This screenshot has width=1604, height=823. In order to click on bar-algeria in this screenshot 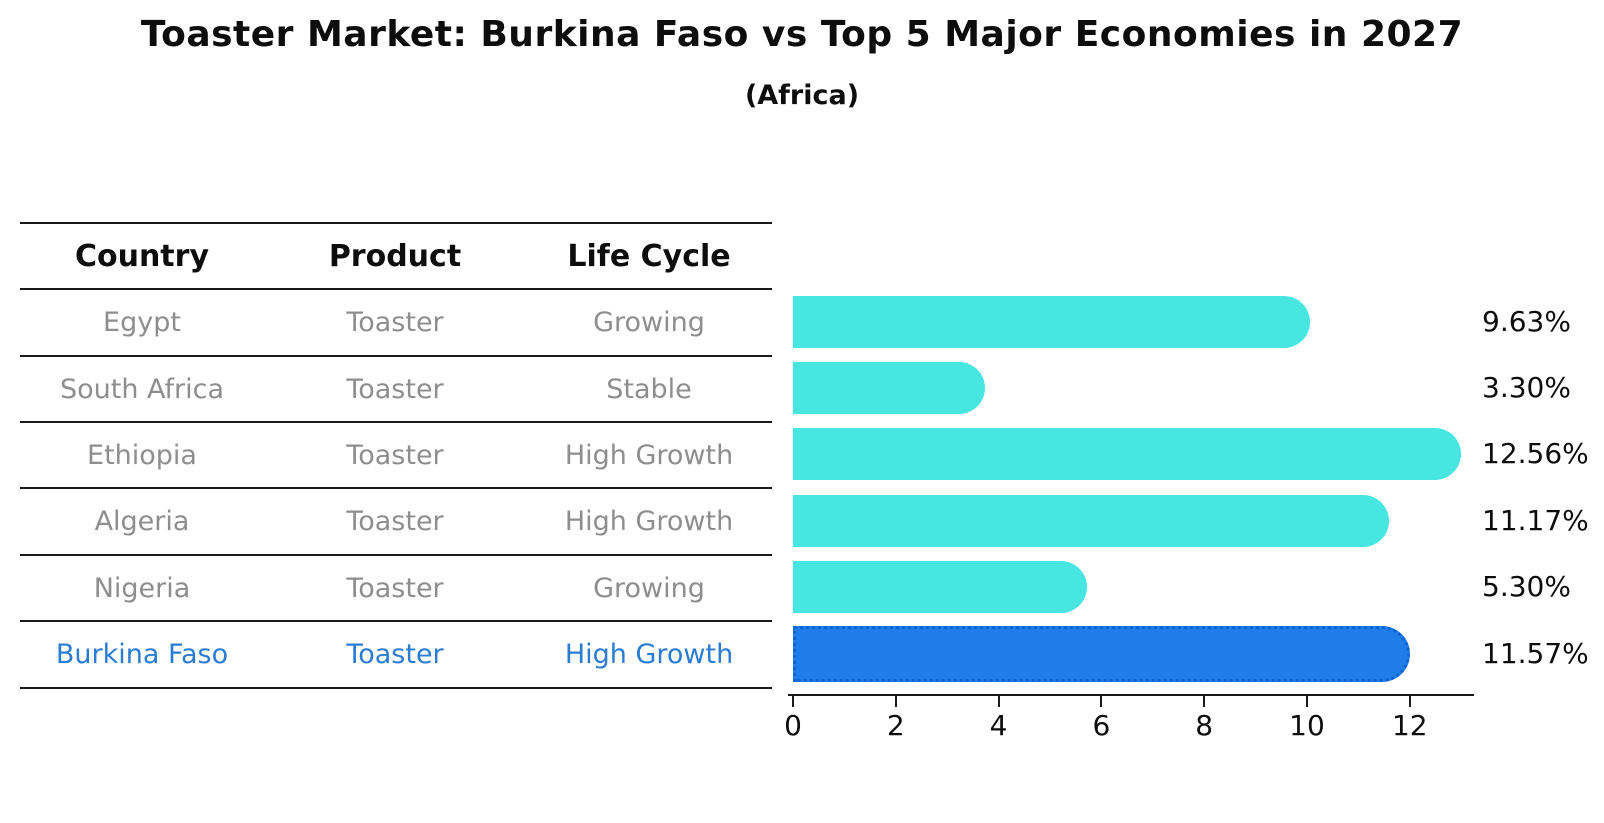, I will do `click(1091, 520)`.